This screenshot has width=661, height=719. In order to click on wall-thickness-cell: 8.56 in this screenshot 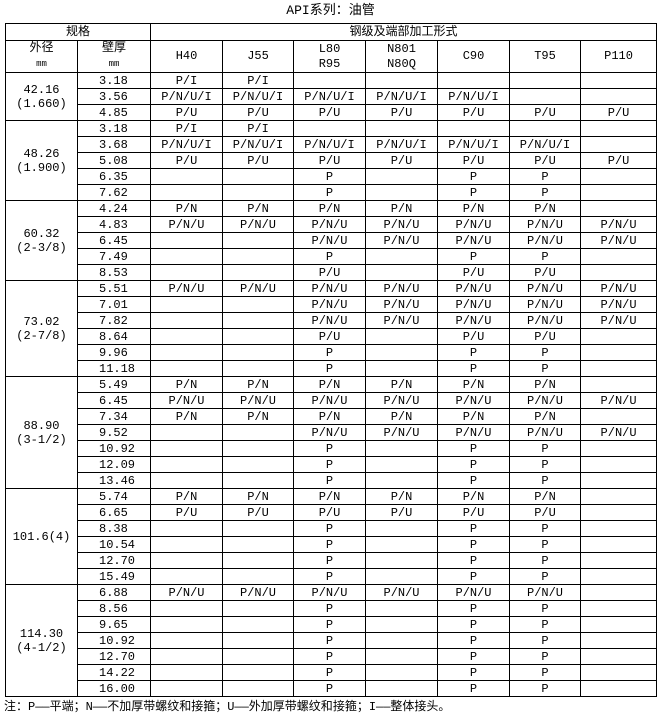, I will do `click(114, 608)`.